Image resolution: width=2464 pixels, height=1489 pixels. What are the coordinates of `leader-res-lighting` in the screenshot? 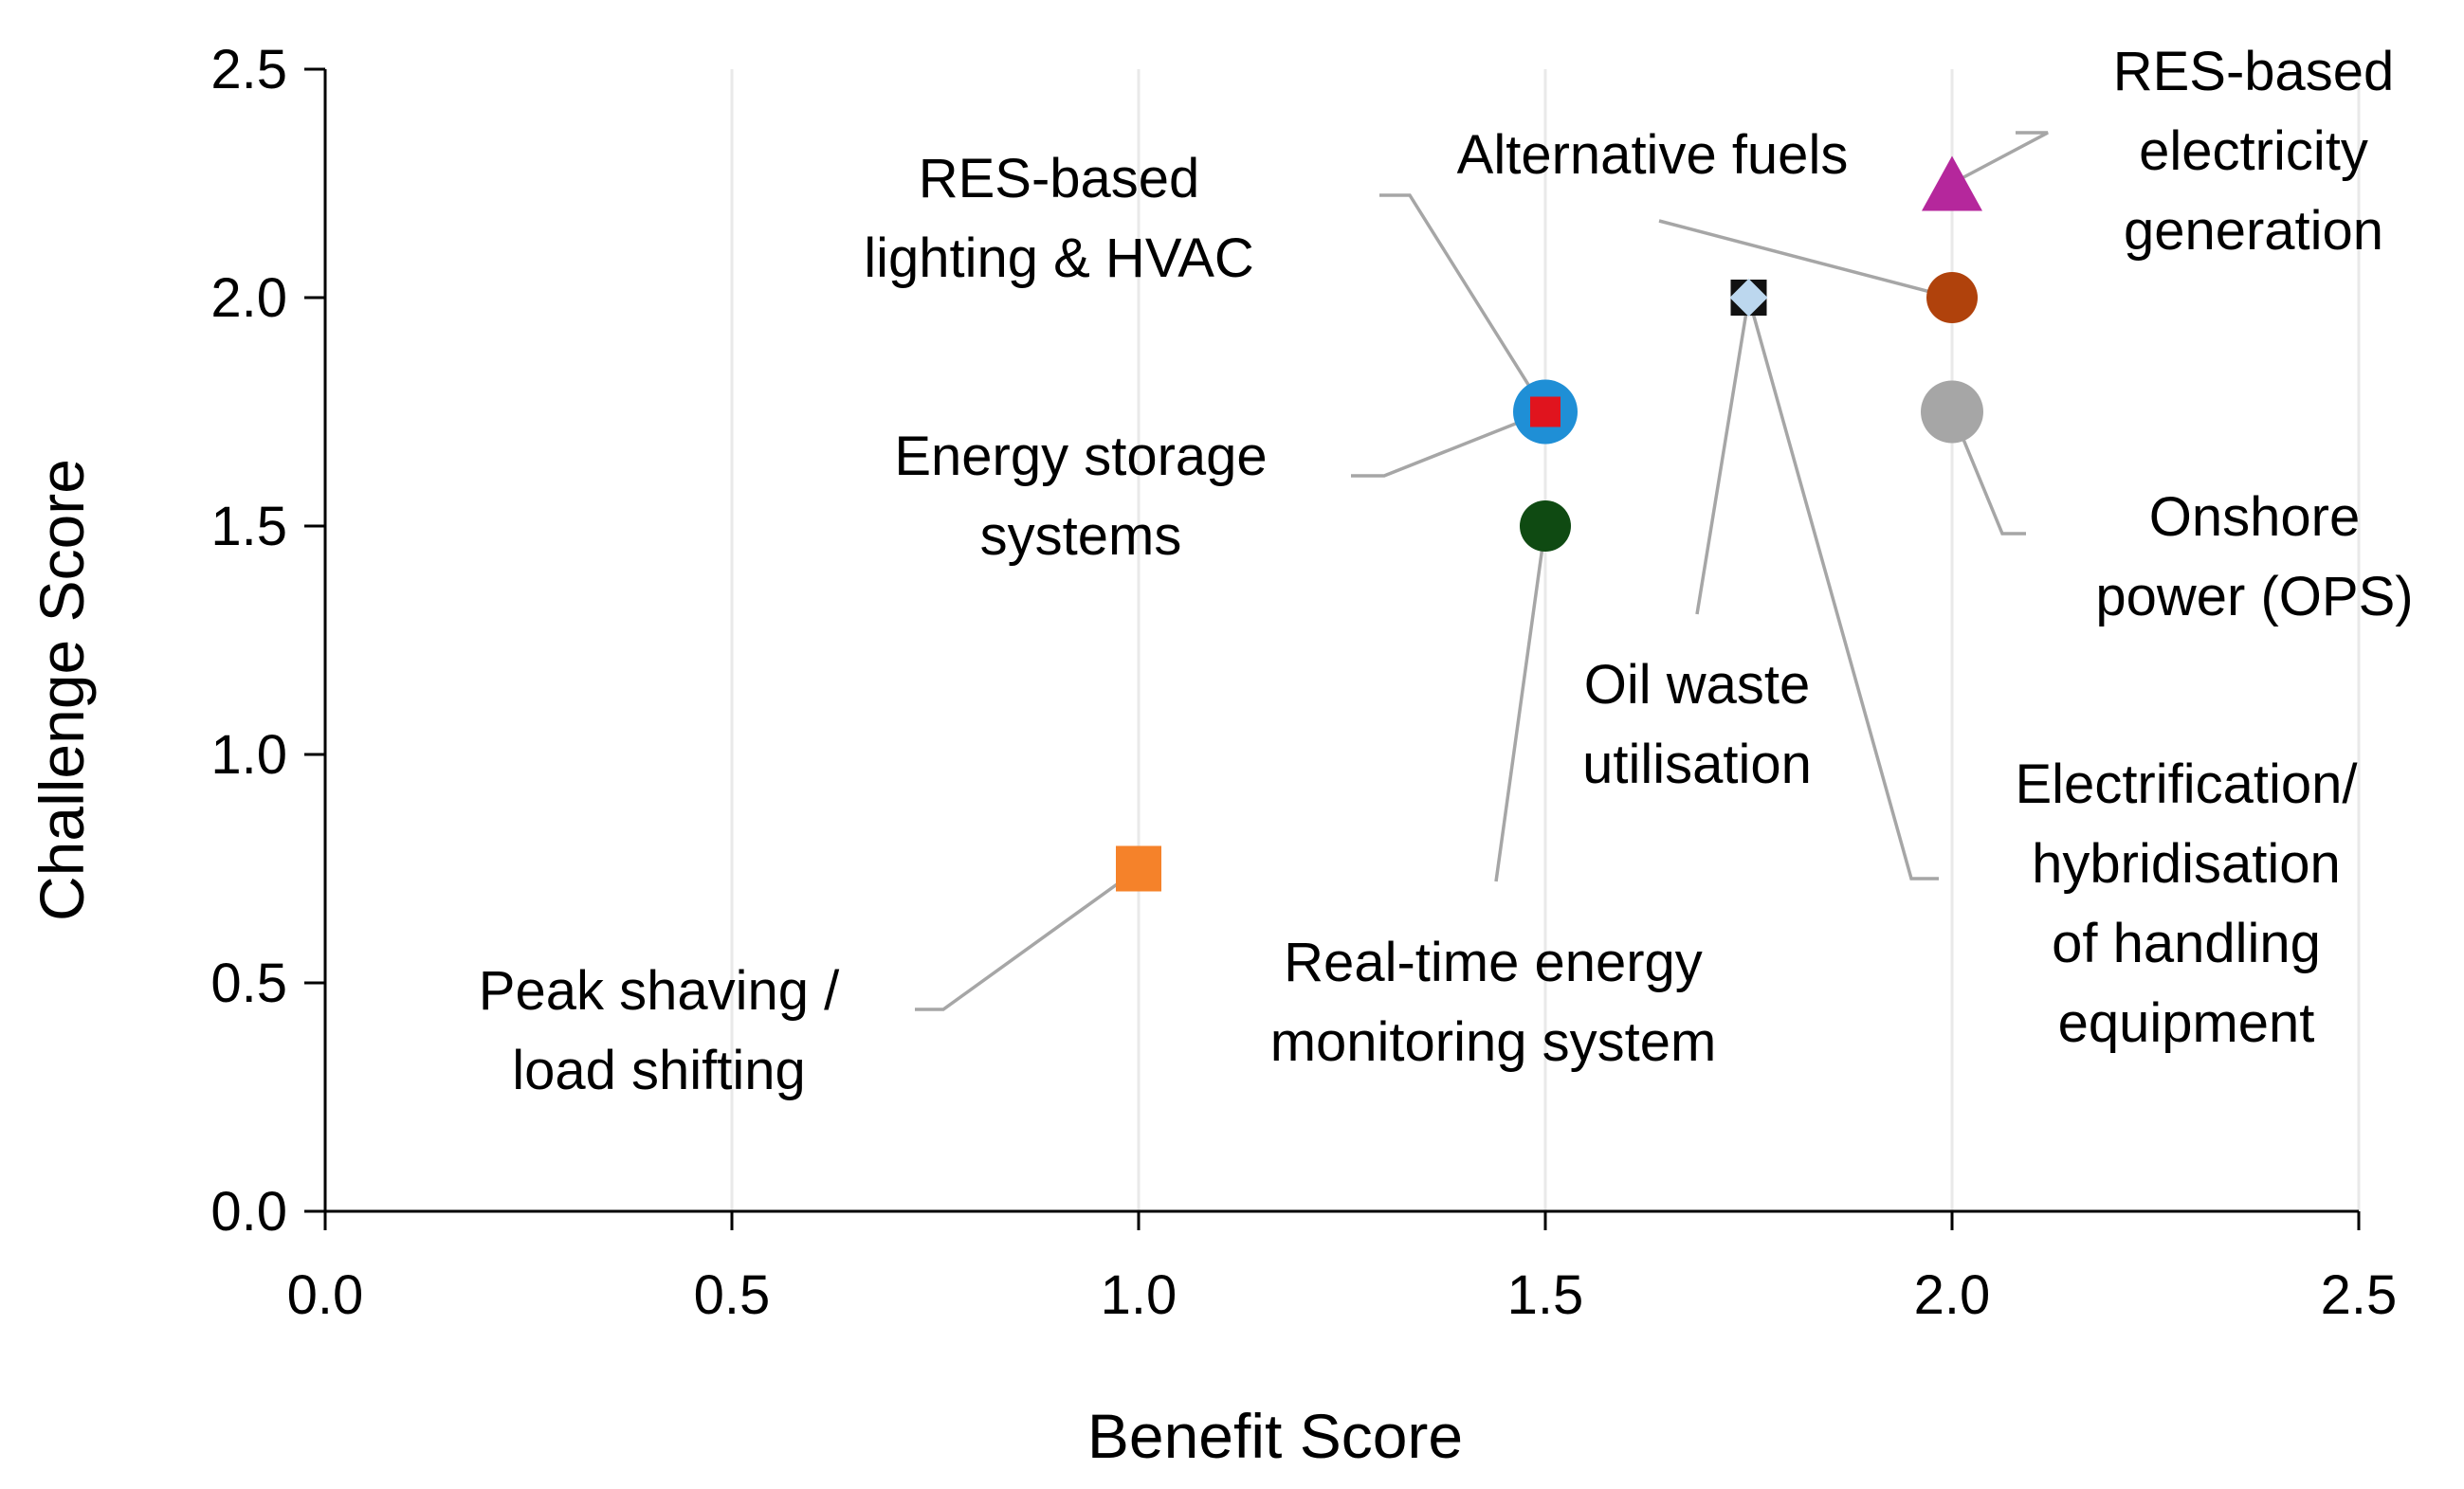 It's located at (1463, 303).